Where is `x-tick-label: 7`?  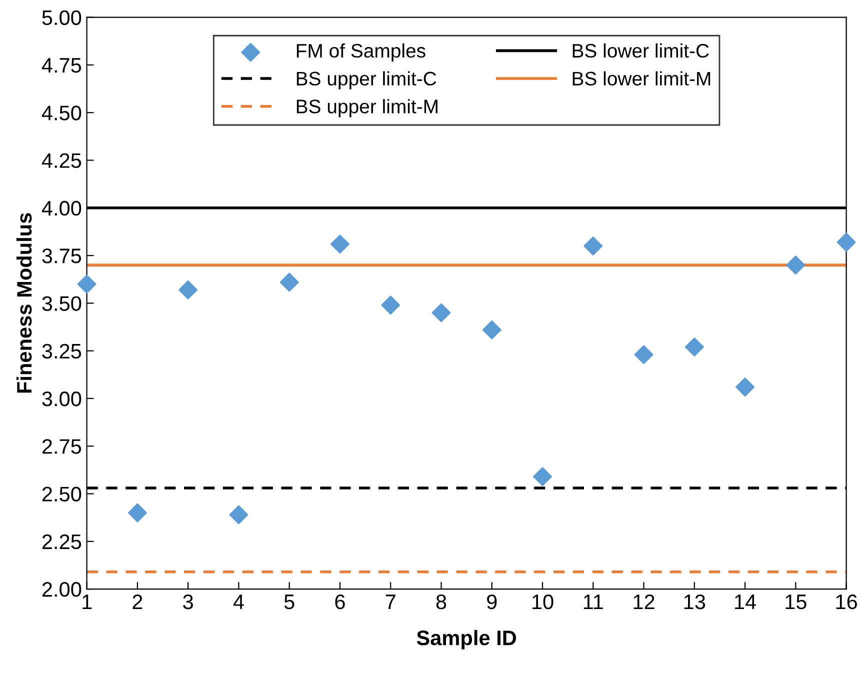 x-tick-label: 7 is located at coordinates (391, 602).